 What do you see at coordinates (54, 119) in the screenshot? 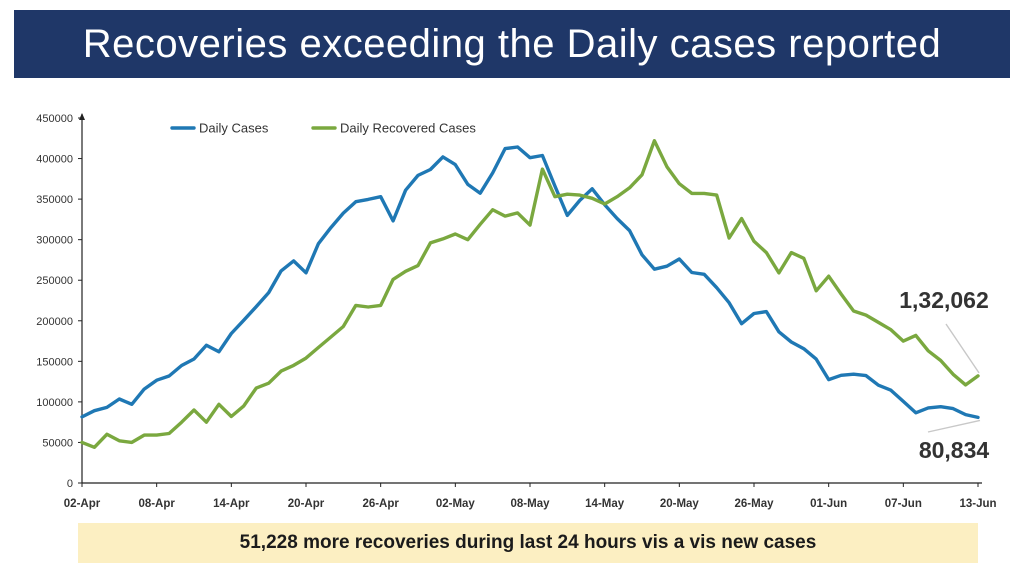
I see `y-tick-label: 450000` at bounding box center [54, 119].